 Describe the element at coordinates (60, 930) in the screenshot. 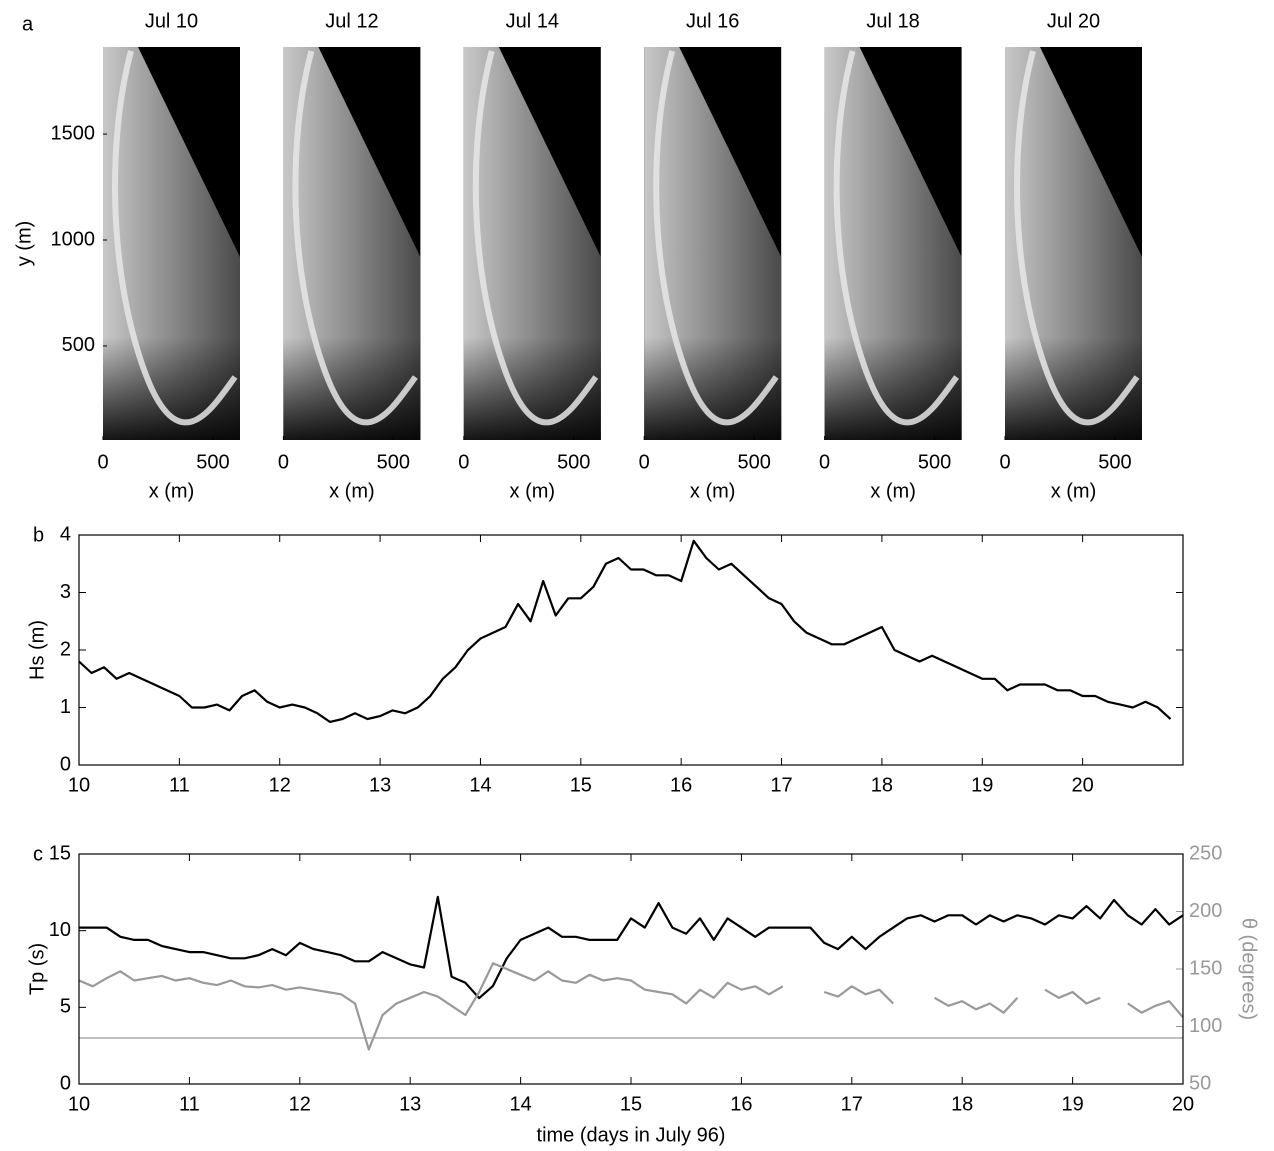

I see `y-tick-label: 10` at that location.